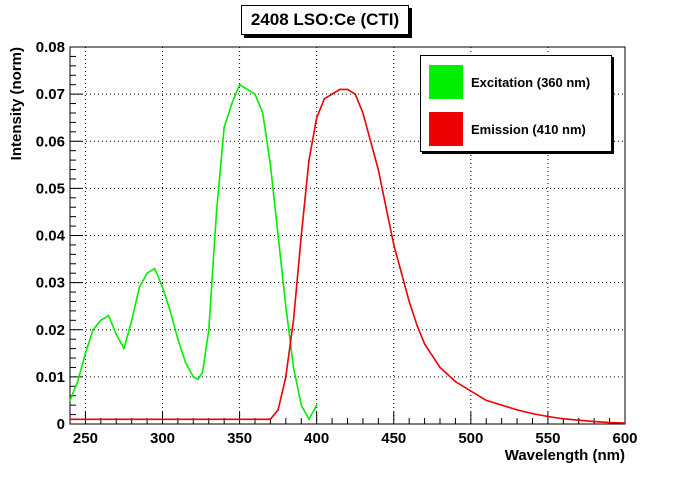 This screenshot has height=477, width=696. Describe the element at coordinates (50, 377) in the screenshot. I see `y-tick-label: 0.01` at that location.